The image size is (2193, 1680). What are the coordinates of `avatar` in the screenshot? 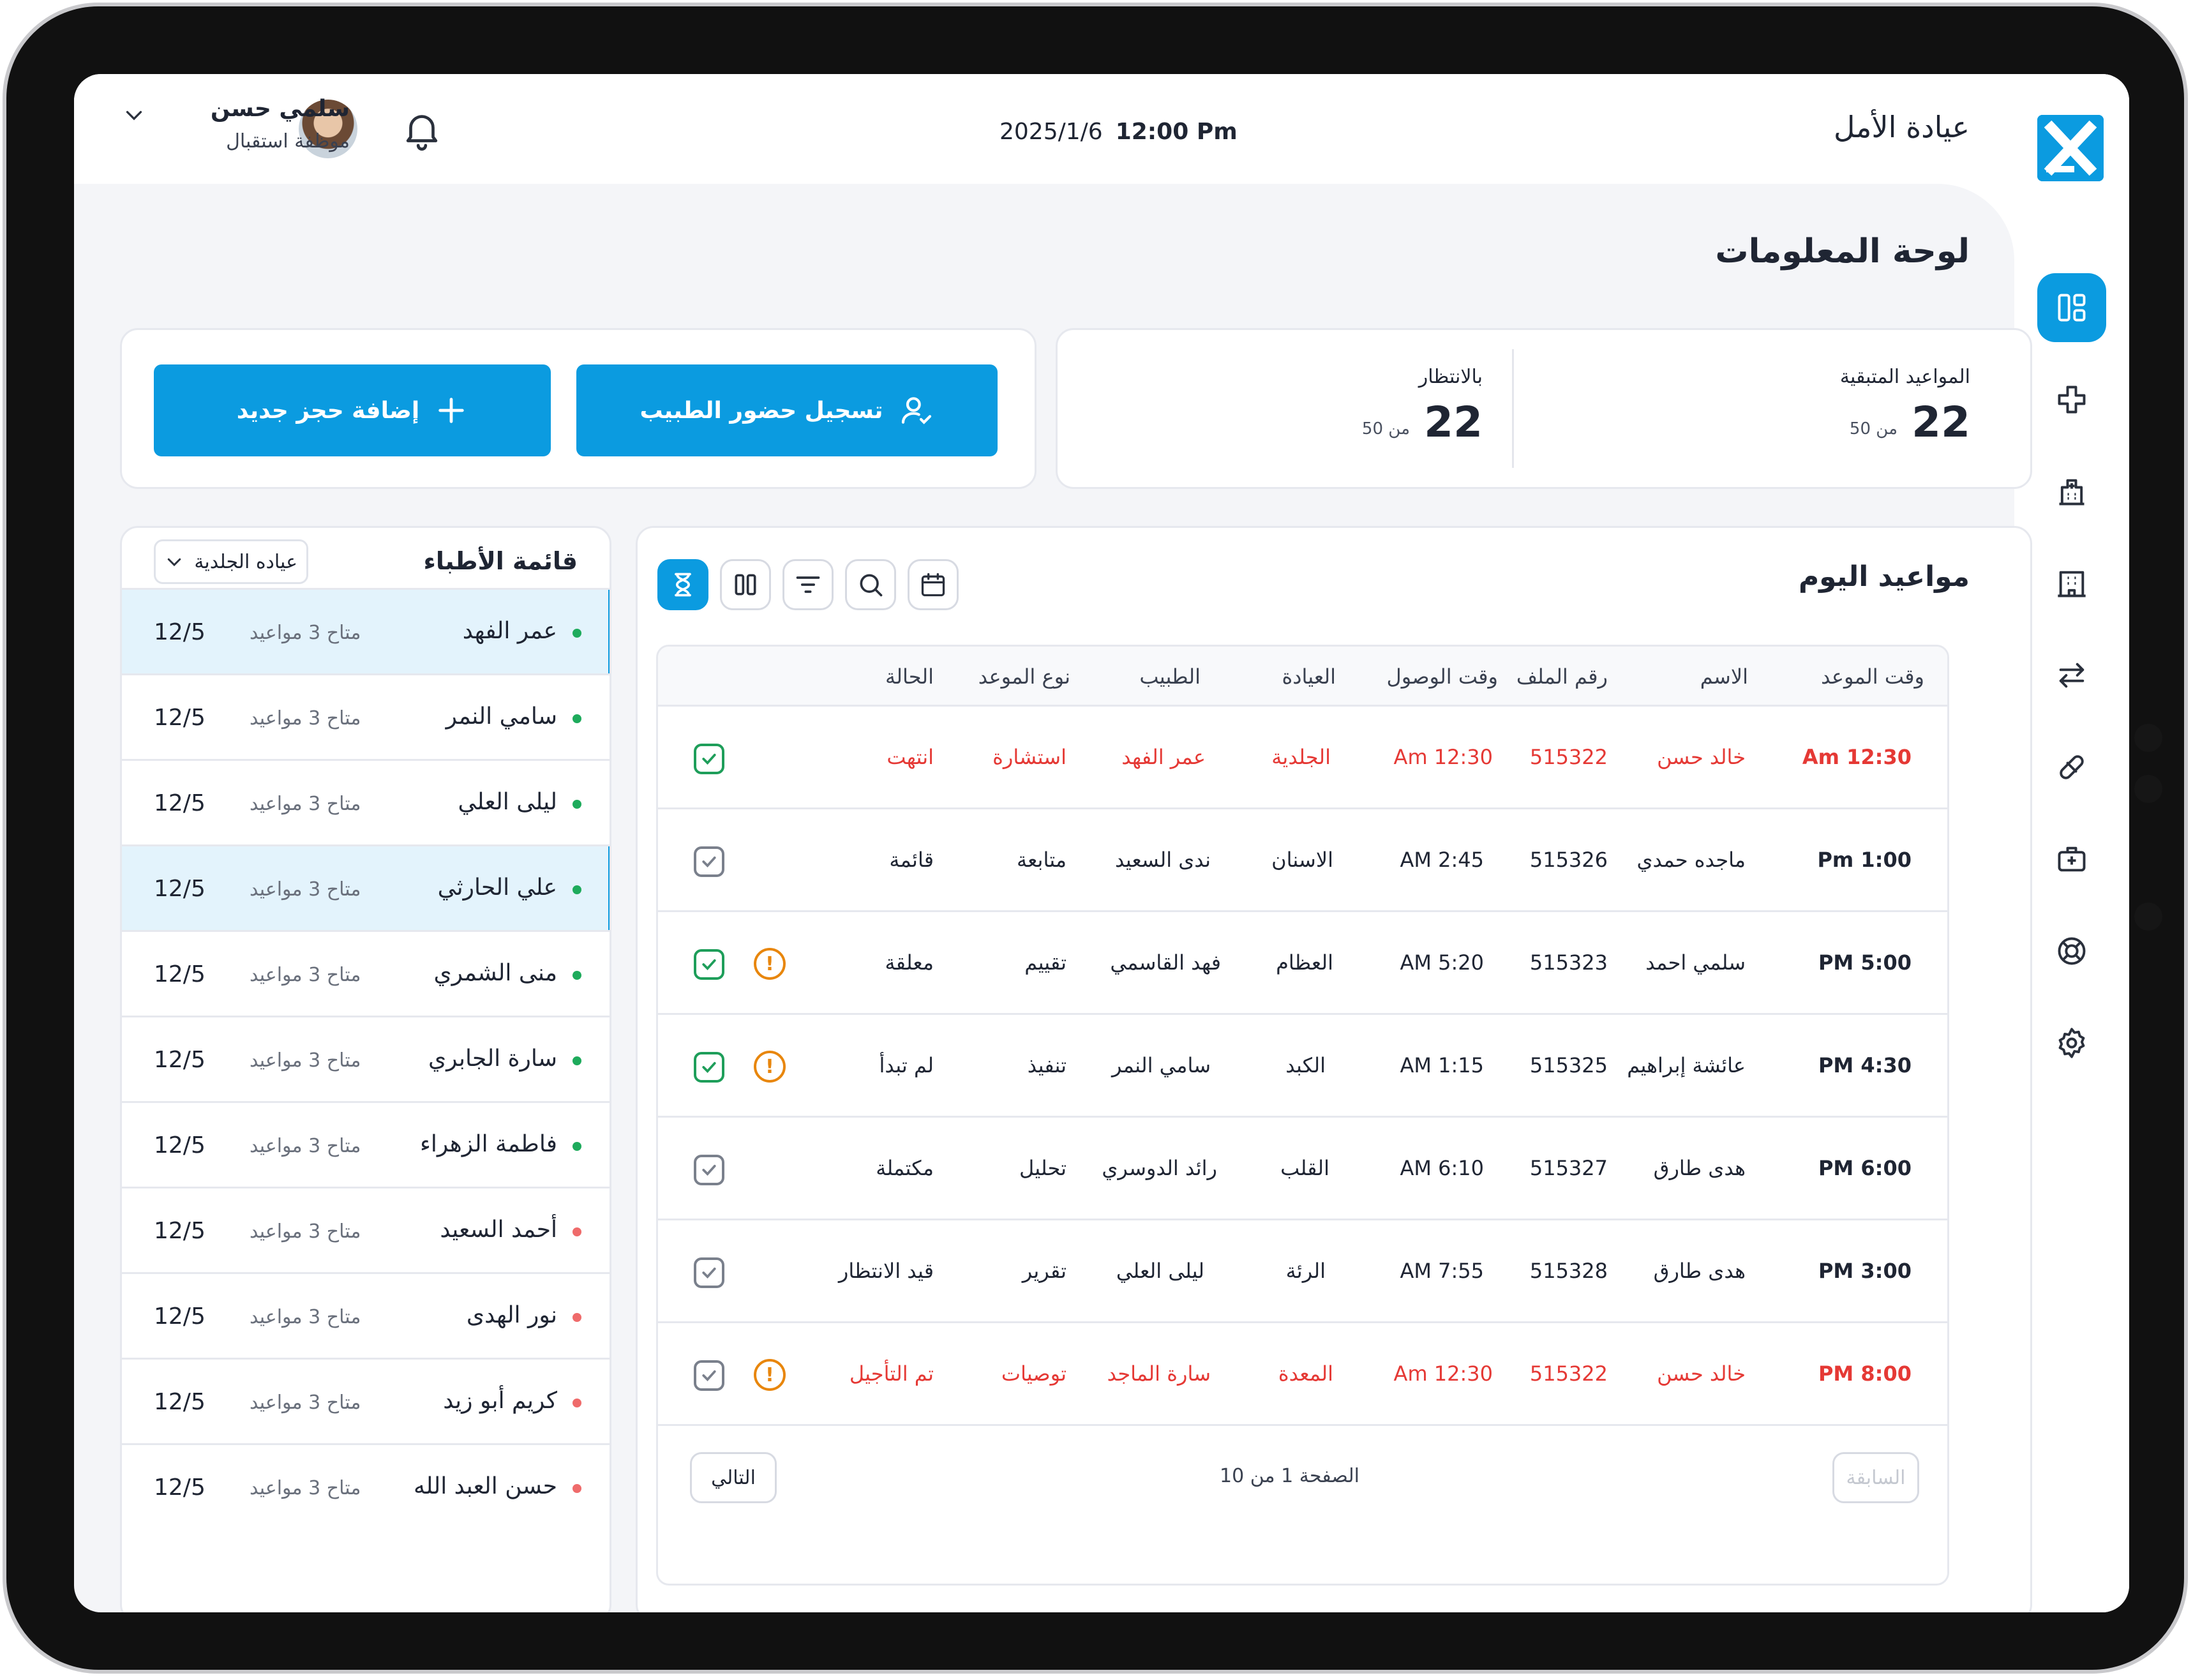 It's located at (328, 129).